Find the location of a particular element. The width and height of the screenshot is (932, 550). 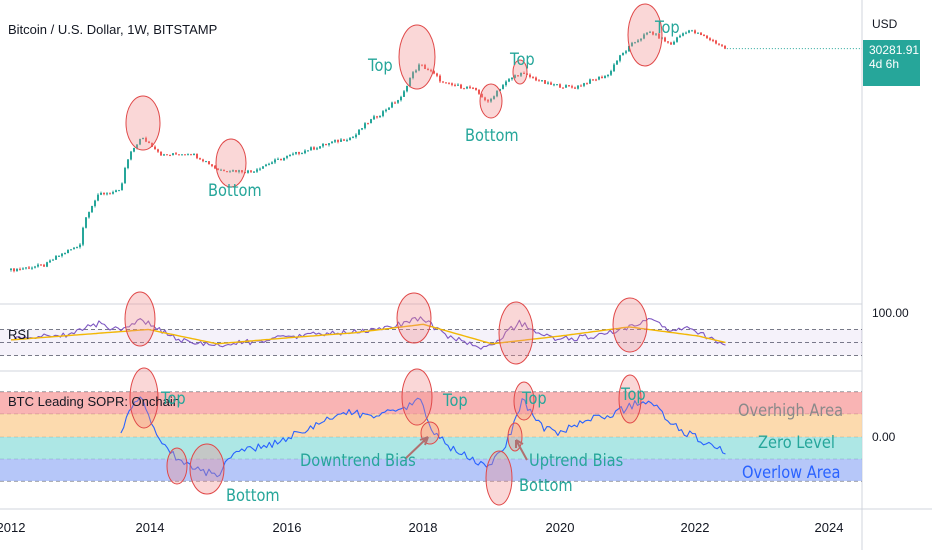

x-tick-label: 2020 is located at coordinates (560, 527).